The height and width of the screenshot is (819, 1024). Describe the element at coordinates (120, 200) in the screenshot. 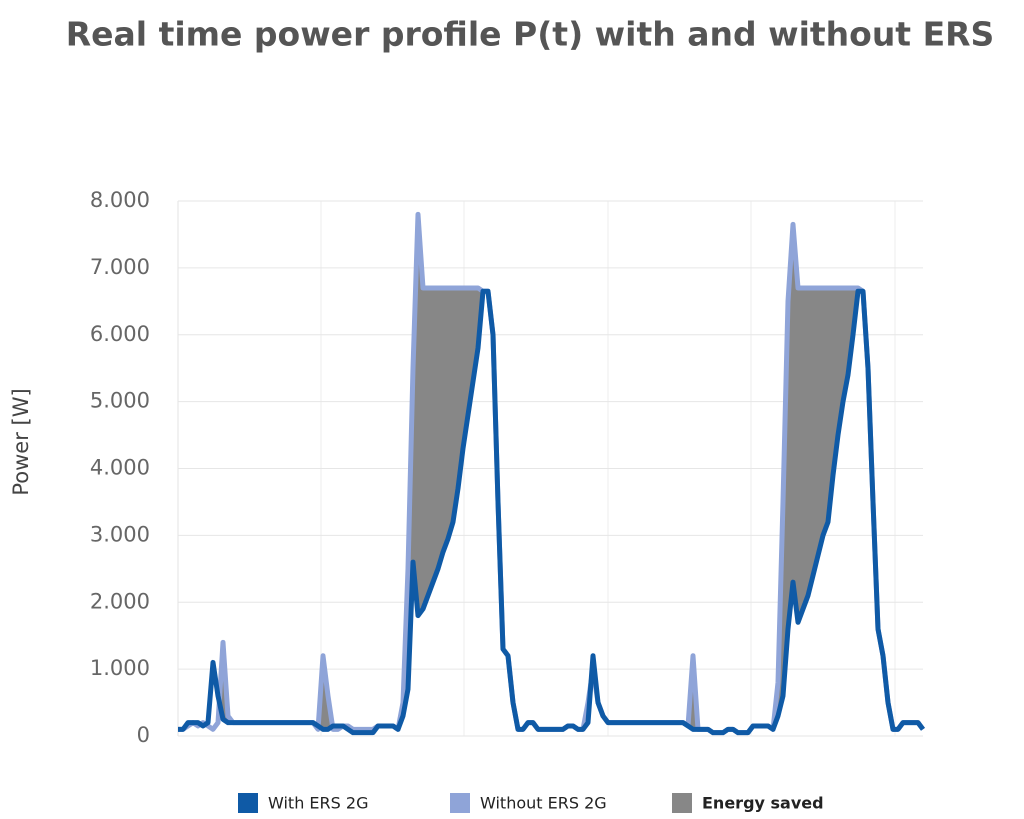

I see `y-tick-label: 8.000` at that location.